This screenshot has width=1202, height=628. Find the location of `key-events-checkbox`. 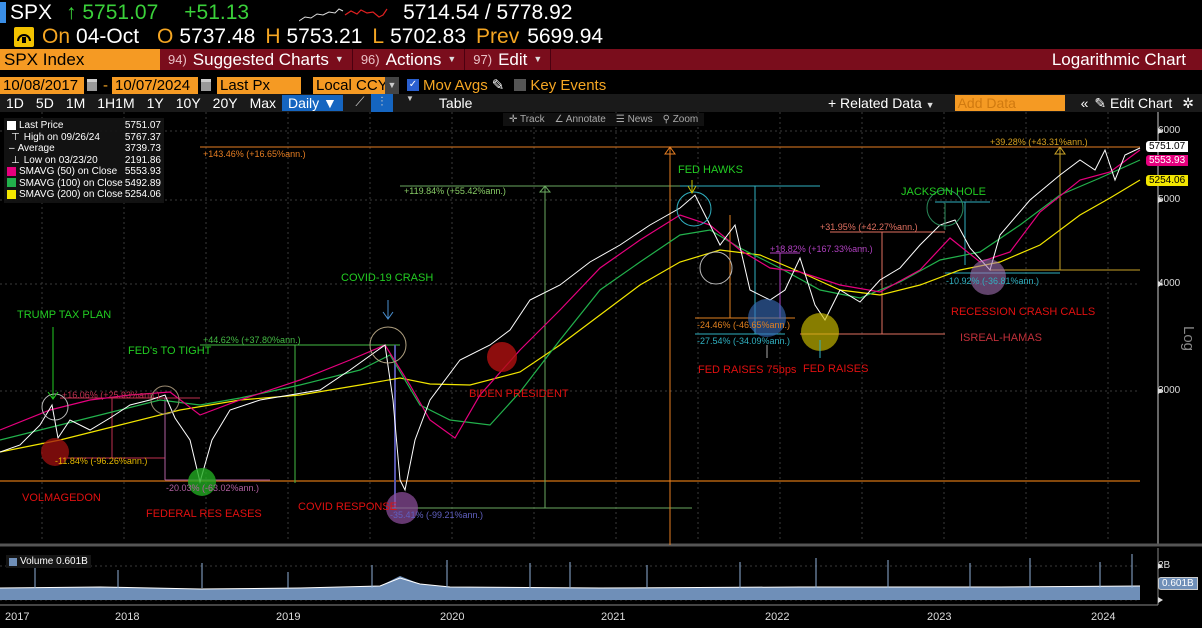

key-events-checkbox is located at coordinates (520, 85).